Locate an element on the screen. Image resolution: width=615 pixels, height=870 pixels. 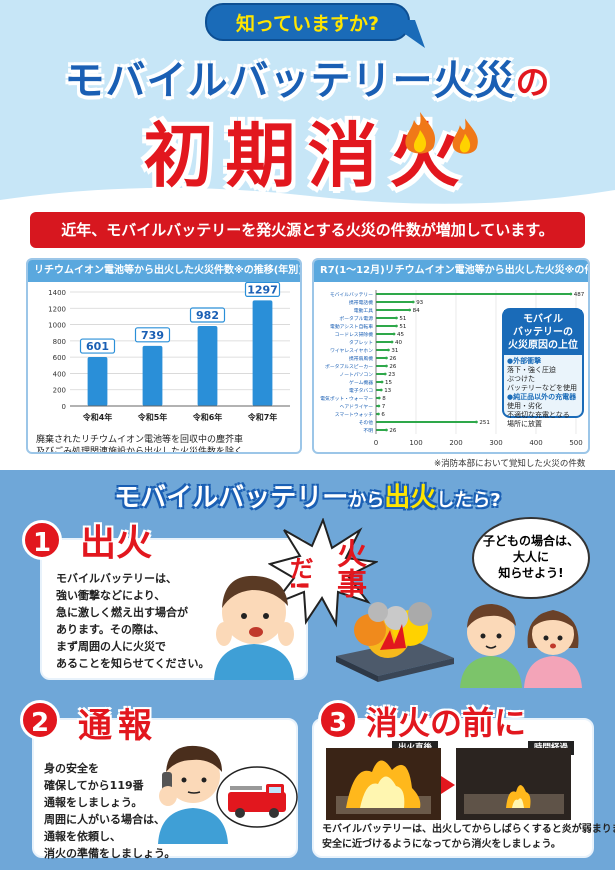
annual-chart-title: リチウムイオン電池等から出火した火災件数※の推移(年別) is located at coordinates (164, 271).